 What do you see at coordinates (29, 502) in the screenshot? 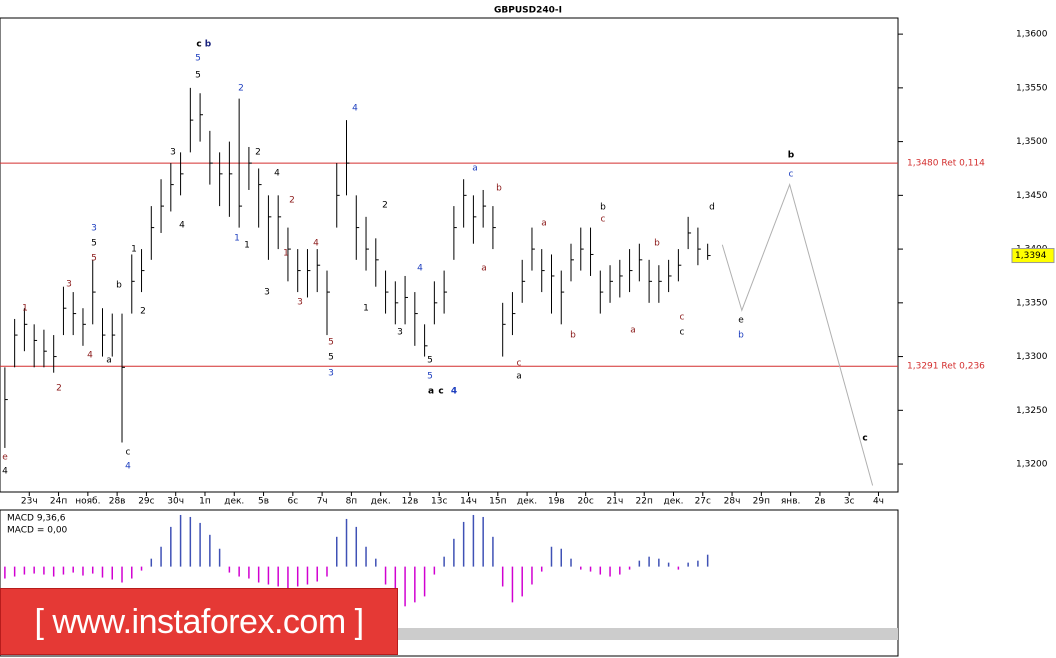
I see `x-tick-label: 23ч` at bounding box center [29, 502].